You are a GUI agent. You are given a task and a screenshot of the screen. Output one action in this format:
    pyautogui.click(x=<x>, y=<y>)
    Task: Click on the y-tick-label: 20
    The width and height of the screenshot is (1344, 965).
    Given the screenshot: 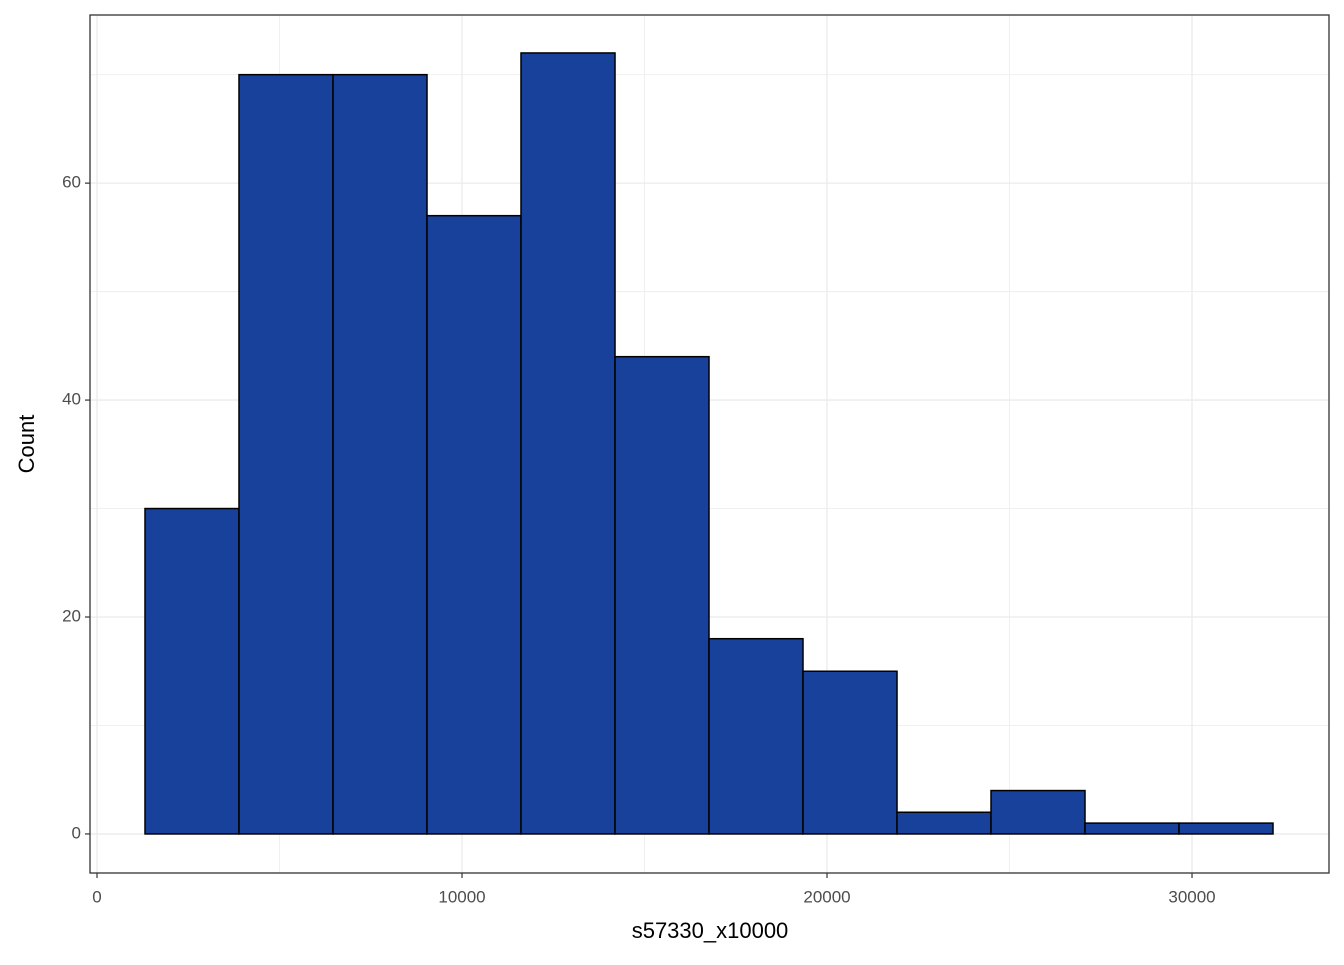 What is the action you would take?
    pyautogui.click(x=71, y=615)
    